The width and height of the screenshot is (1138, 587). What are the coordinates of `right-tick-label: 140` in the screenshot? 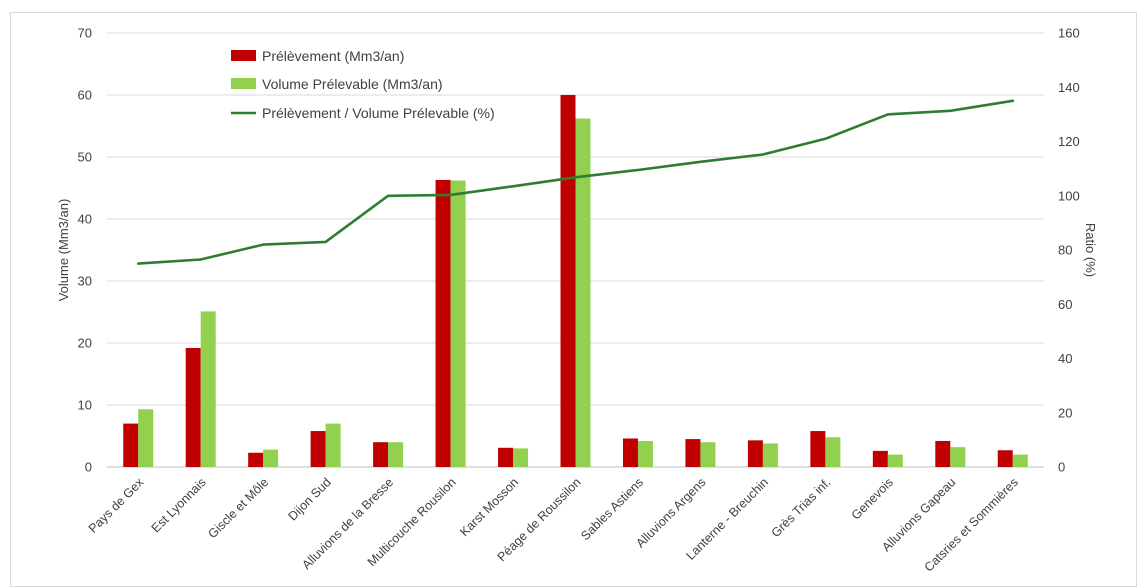 It's located at (1069, 87).